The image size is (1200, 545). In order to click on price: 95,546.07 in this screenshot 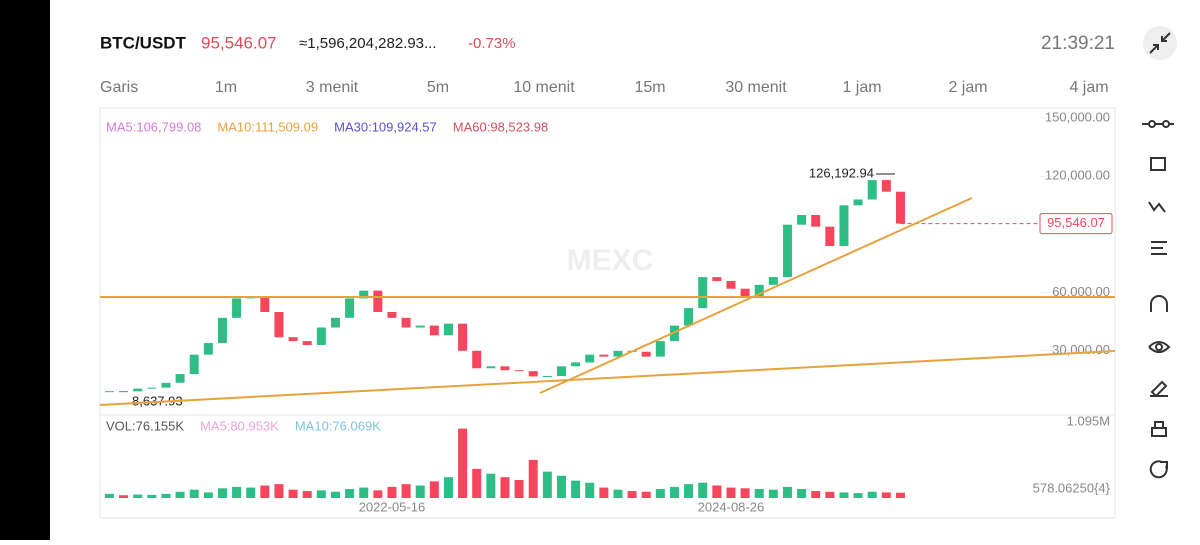, I will do `click(239, 42)`.